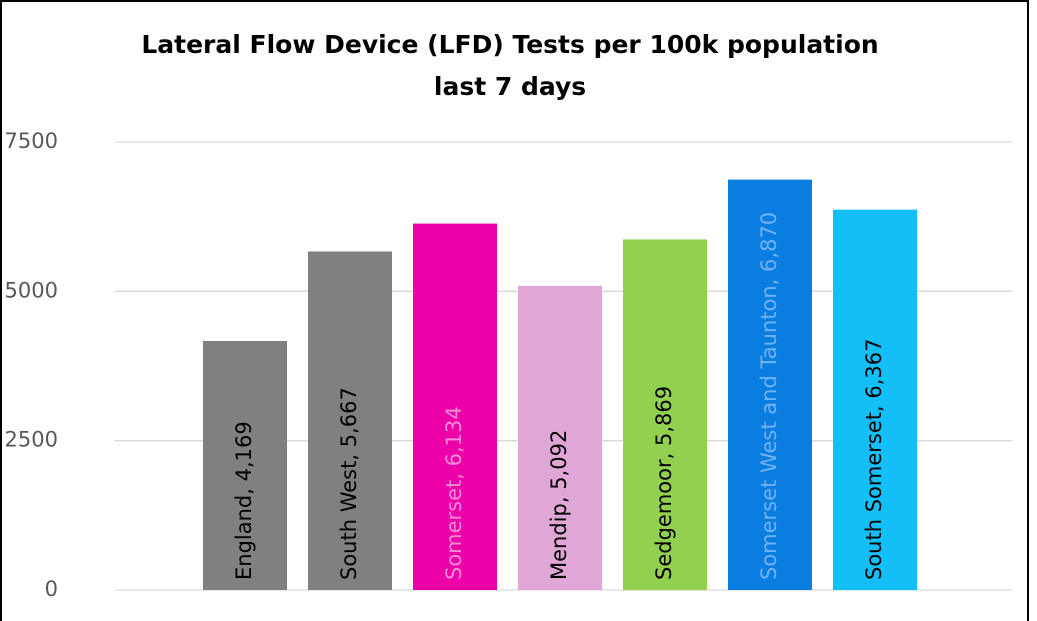 The image size is (1037, 621). I want to click on data-label: Somerset, 6,134, so click(454, 493).